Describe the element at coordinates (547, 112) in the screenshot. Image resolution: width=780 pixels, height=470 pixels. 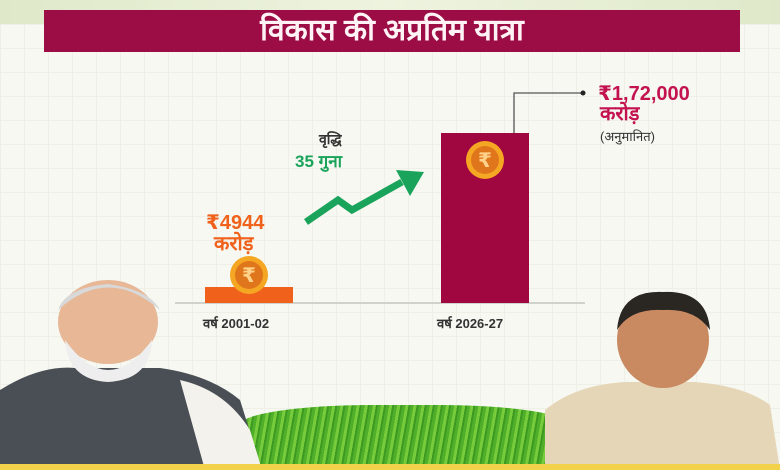
I see `callout-line` at that location.